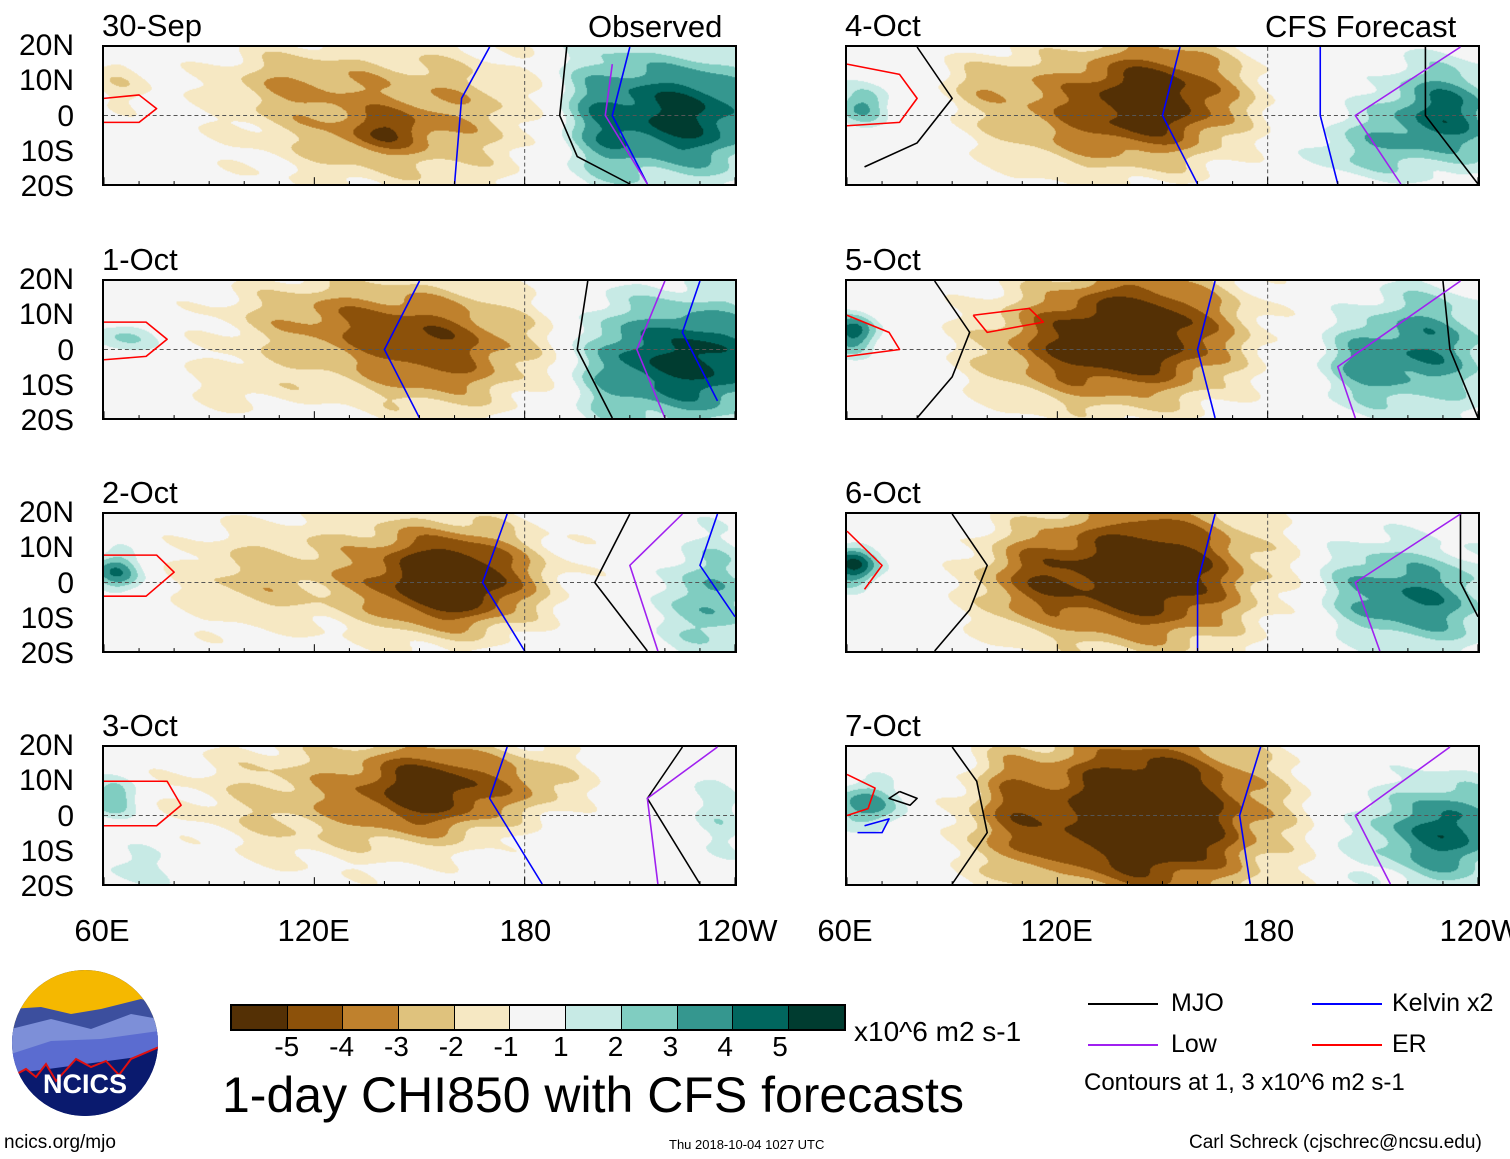  What do you see at coordinates (1162, 582) in the screenshot?
I see `map-panel-6-Oct` at bounding box center [1162, 582].